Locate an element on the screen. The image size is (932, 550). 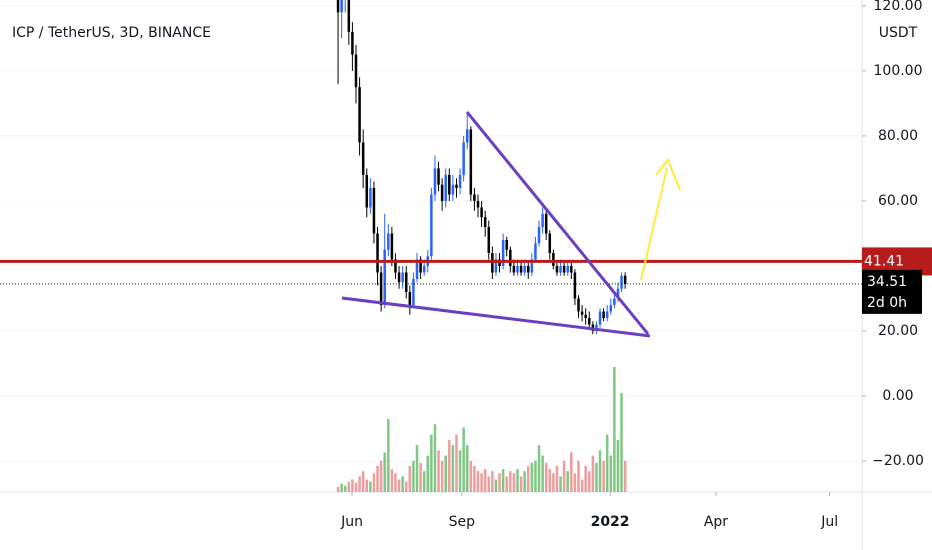
x-tick-label: Sep is located at coordinates (462, 522).